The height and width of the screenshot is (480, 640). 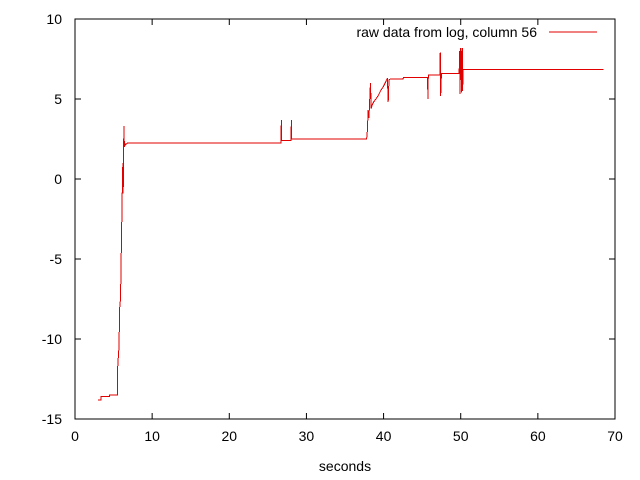 What do you see at coordinates (461, 436) in the screenshot?
I see `x-tick-label: 50` at bounding box center [461, 436].